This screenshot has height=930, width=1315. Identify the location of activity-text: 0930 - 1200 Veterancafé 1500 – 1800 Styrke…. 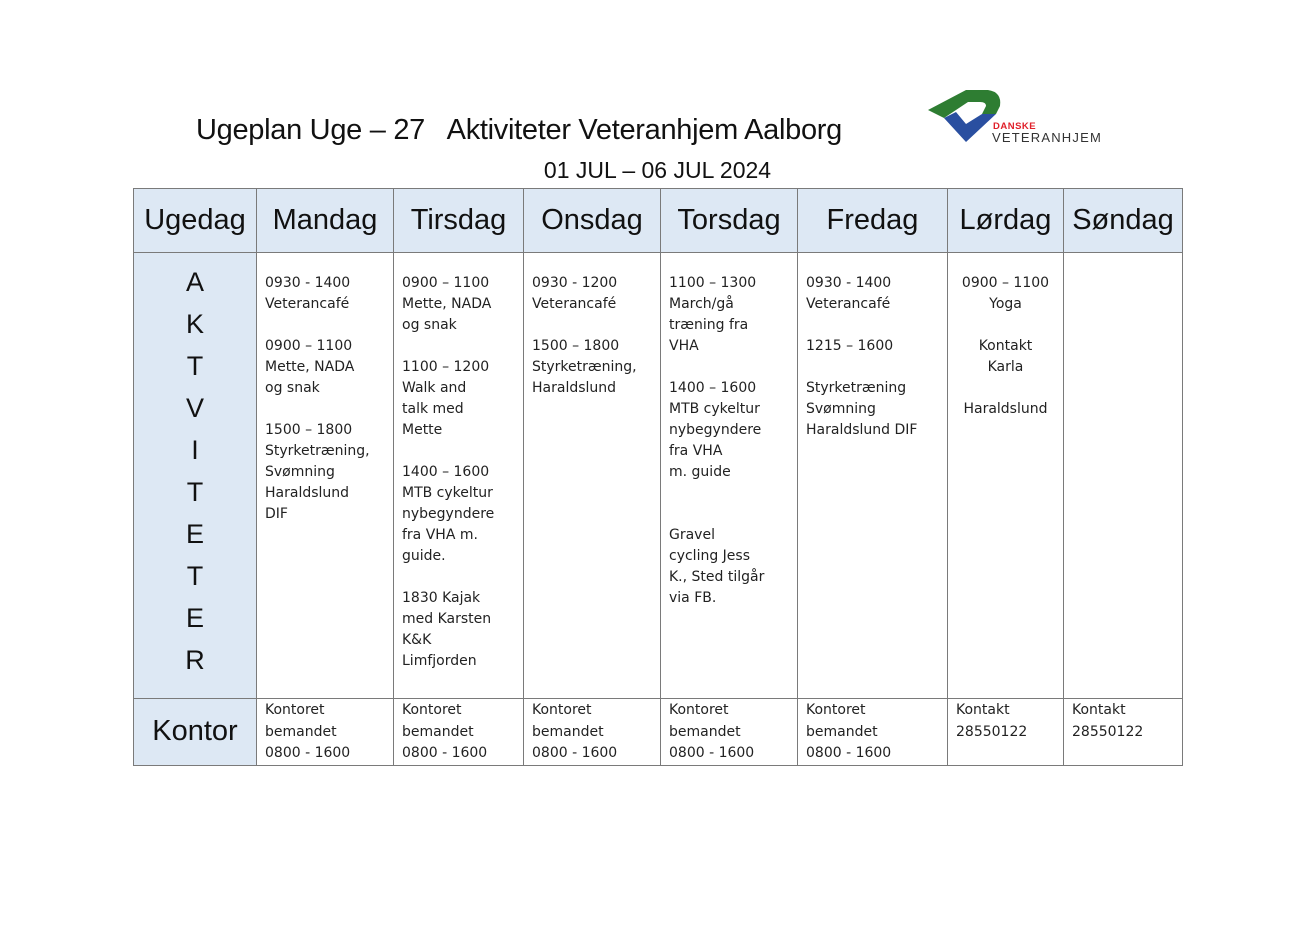
(592, 326).